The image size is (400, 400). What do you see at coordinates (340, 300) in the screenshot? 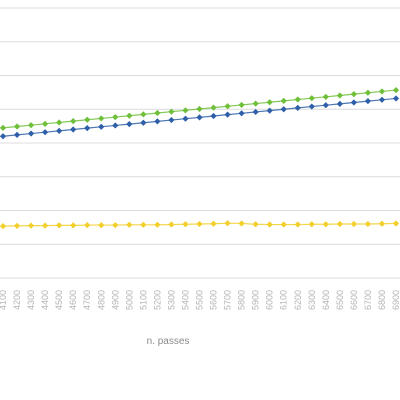
I see `x-tick-label: 6500` at bounding box center [340, 300].